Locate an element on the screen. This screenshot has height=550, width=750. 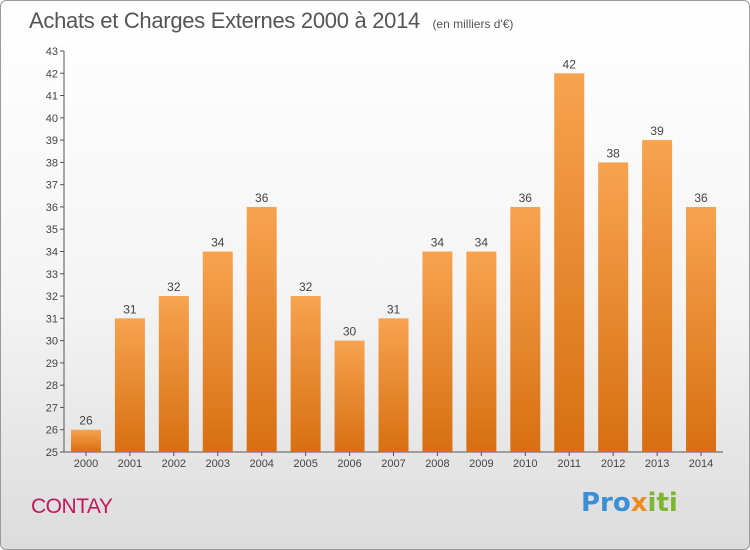
y-tick-label: 29 is located at coordinates (52, 364).